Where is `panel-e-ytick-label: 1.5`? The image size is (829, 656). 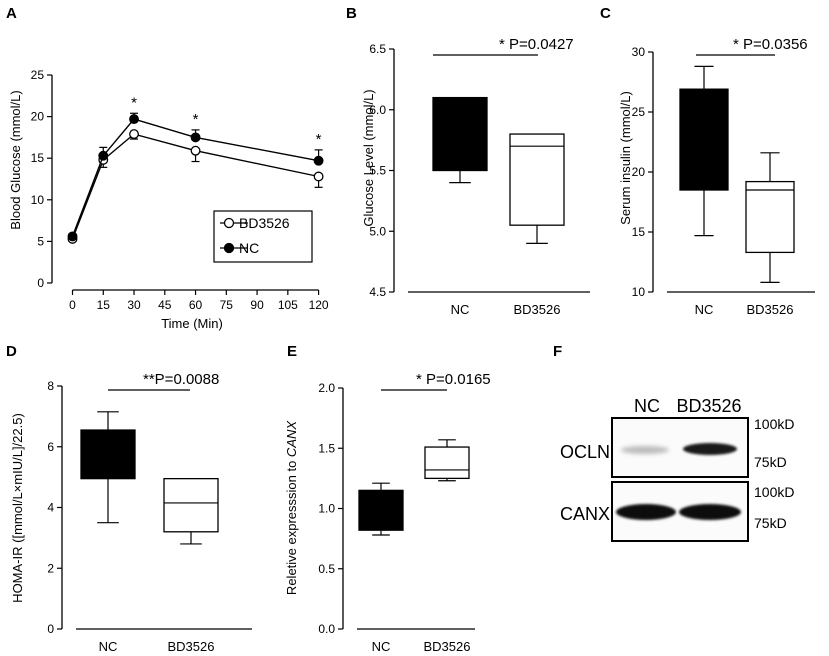 panel-e-ytick-label: 1.5 is located at coordinates (326, 448).